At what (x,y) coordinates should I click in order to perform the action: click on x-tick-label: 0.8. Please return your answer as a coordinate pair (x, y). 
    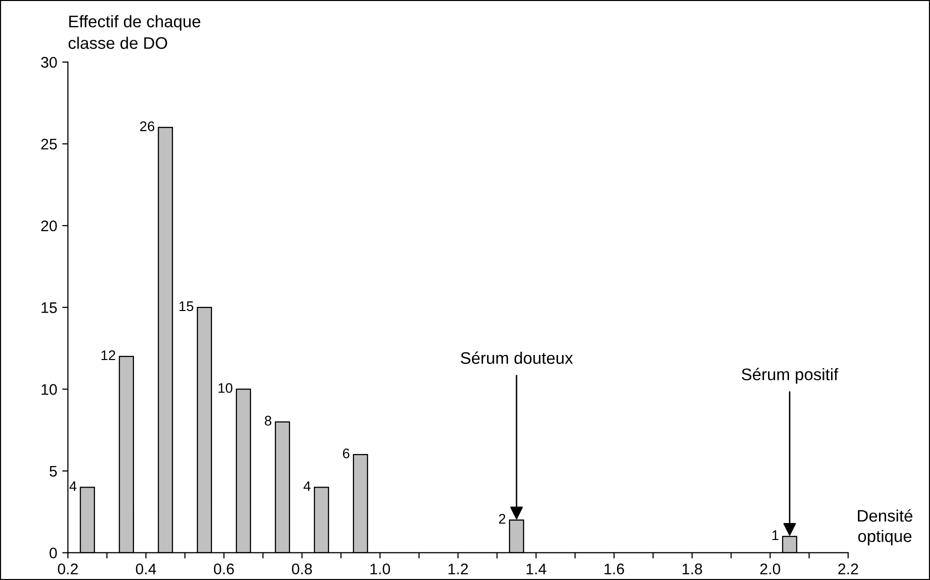
    Looking at the image, I should click on (302, 569).